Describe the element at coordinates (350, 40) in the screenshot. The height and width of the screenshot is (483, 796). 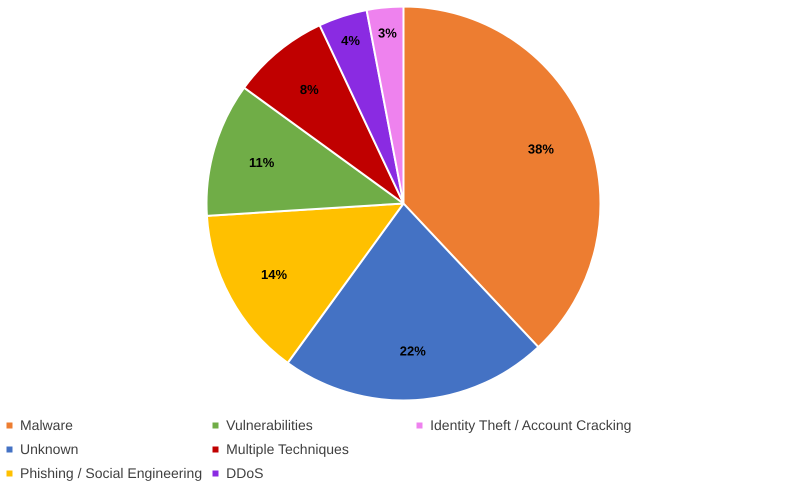
I see `data-label: 4%` at that location.